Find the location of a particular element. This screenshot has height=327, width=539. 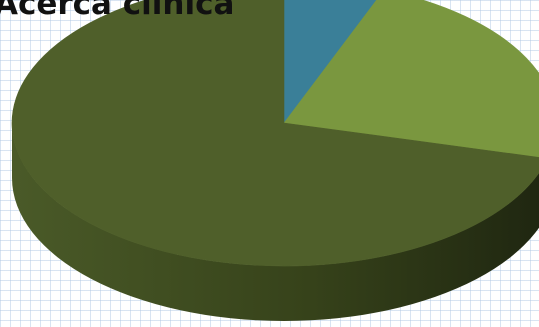

chart-title: Acerca clínica is located at coordinates (117, 11).